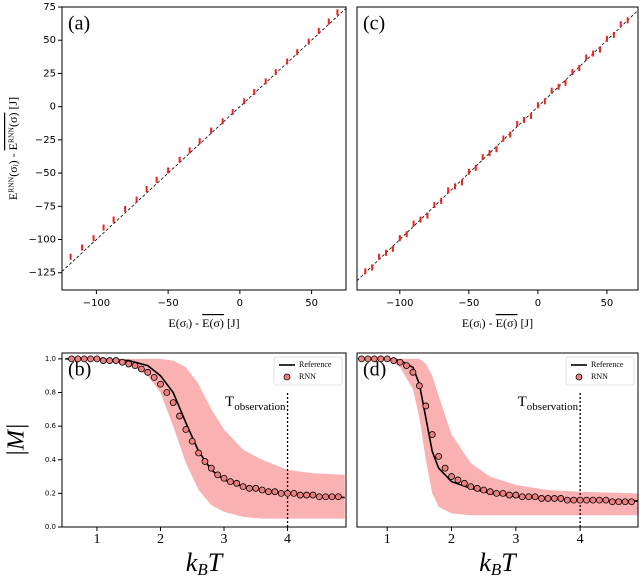 The image size is (640, 581). Describe the element at coordinates (160, 539) in the screenshot. I see `x-tick-label: 2` at that location.